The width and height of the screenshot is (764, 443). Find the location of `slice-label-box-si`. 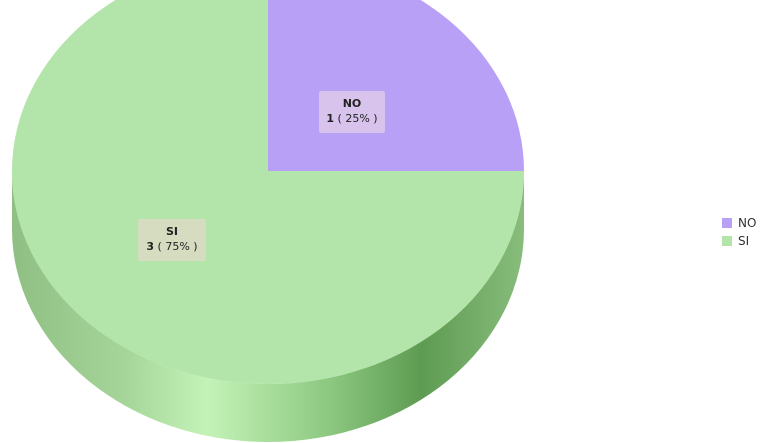

slice-label-box-si is located at coordinates (172, 240).